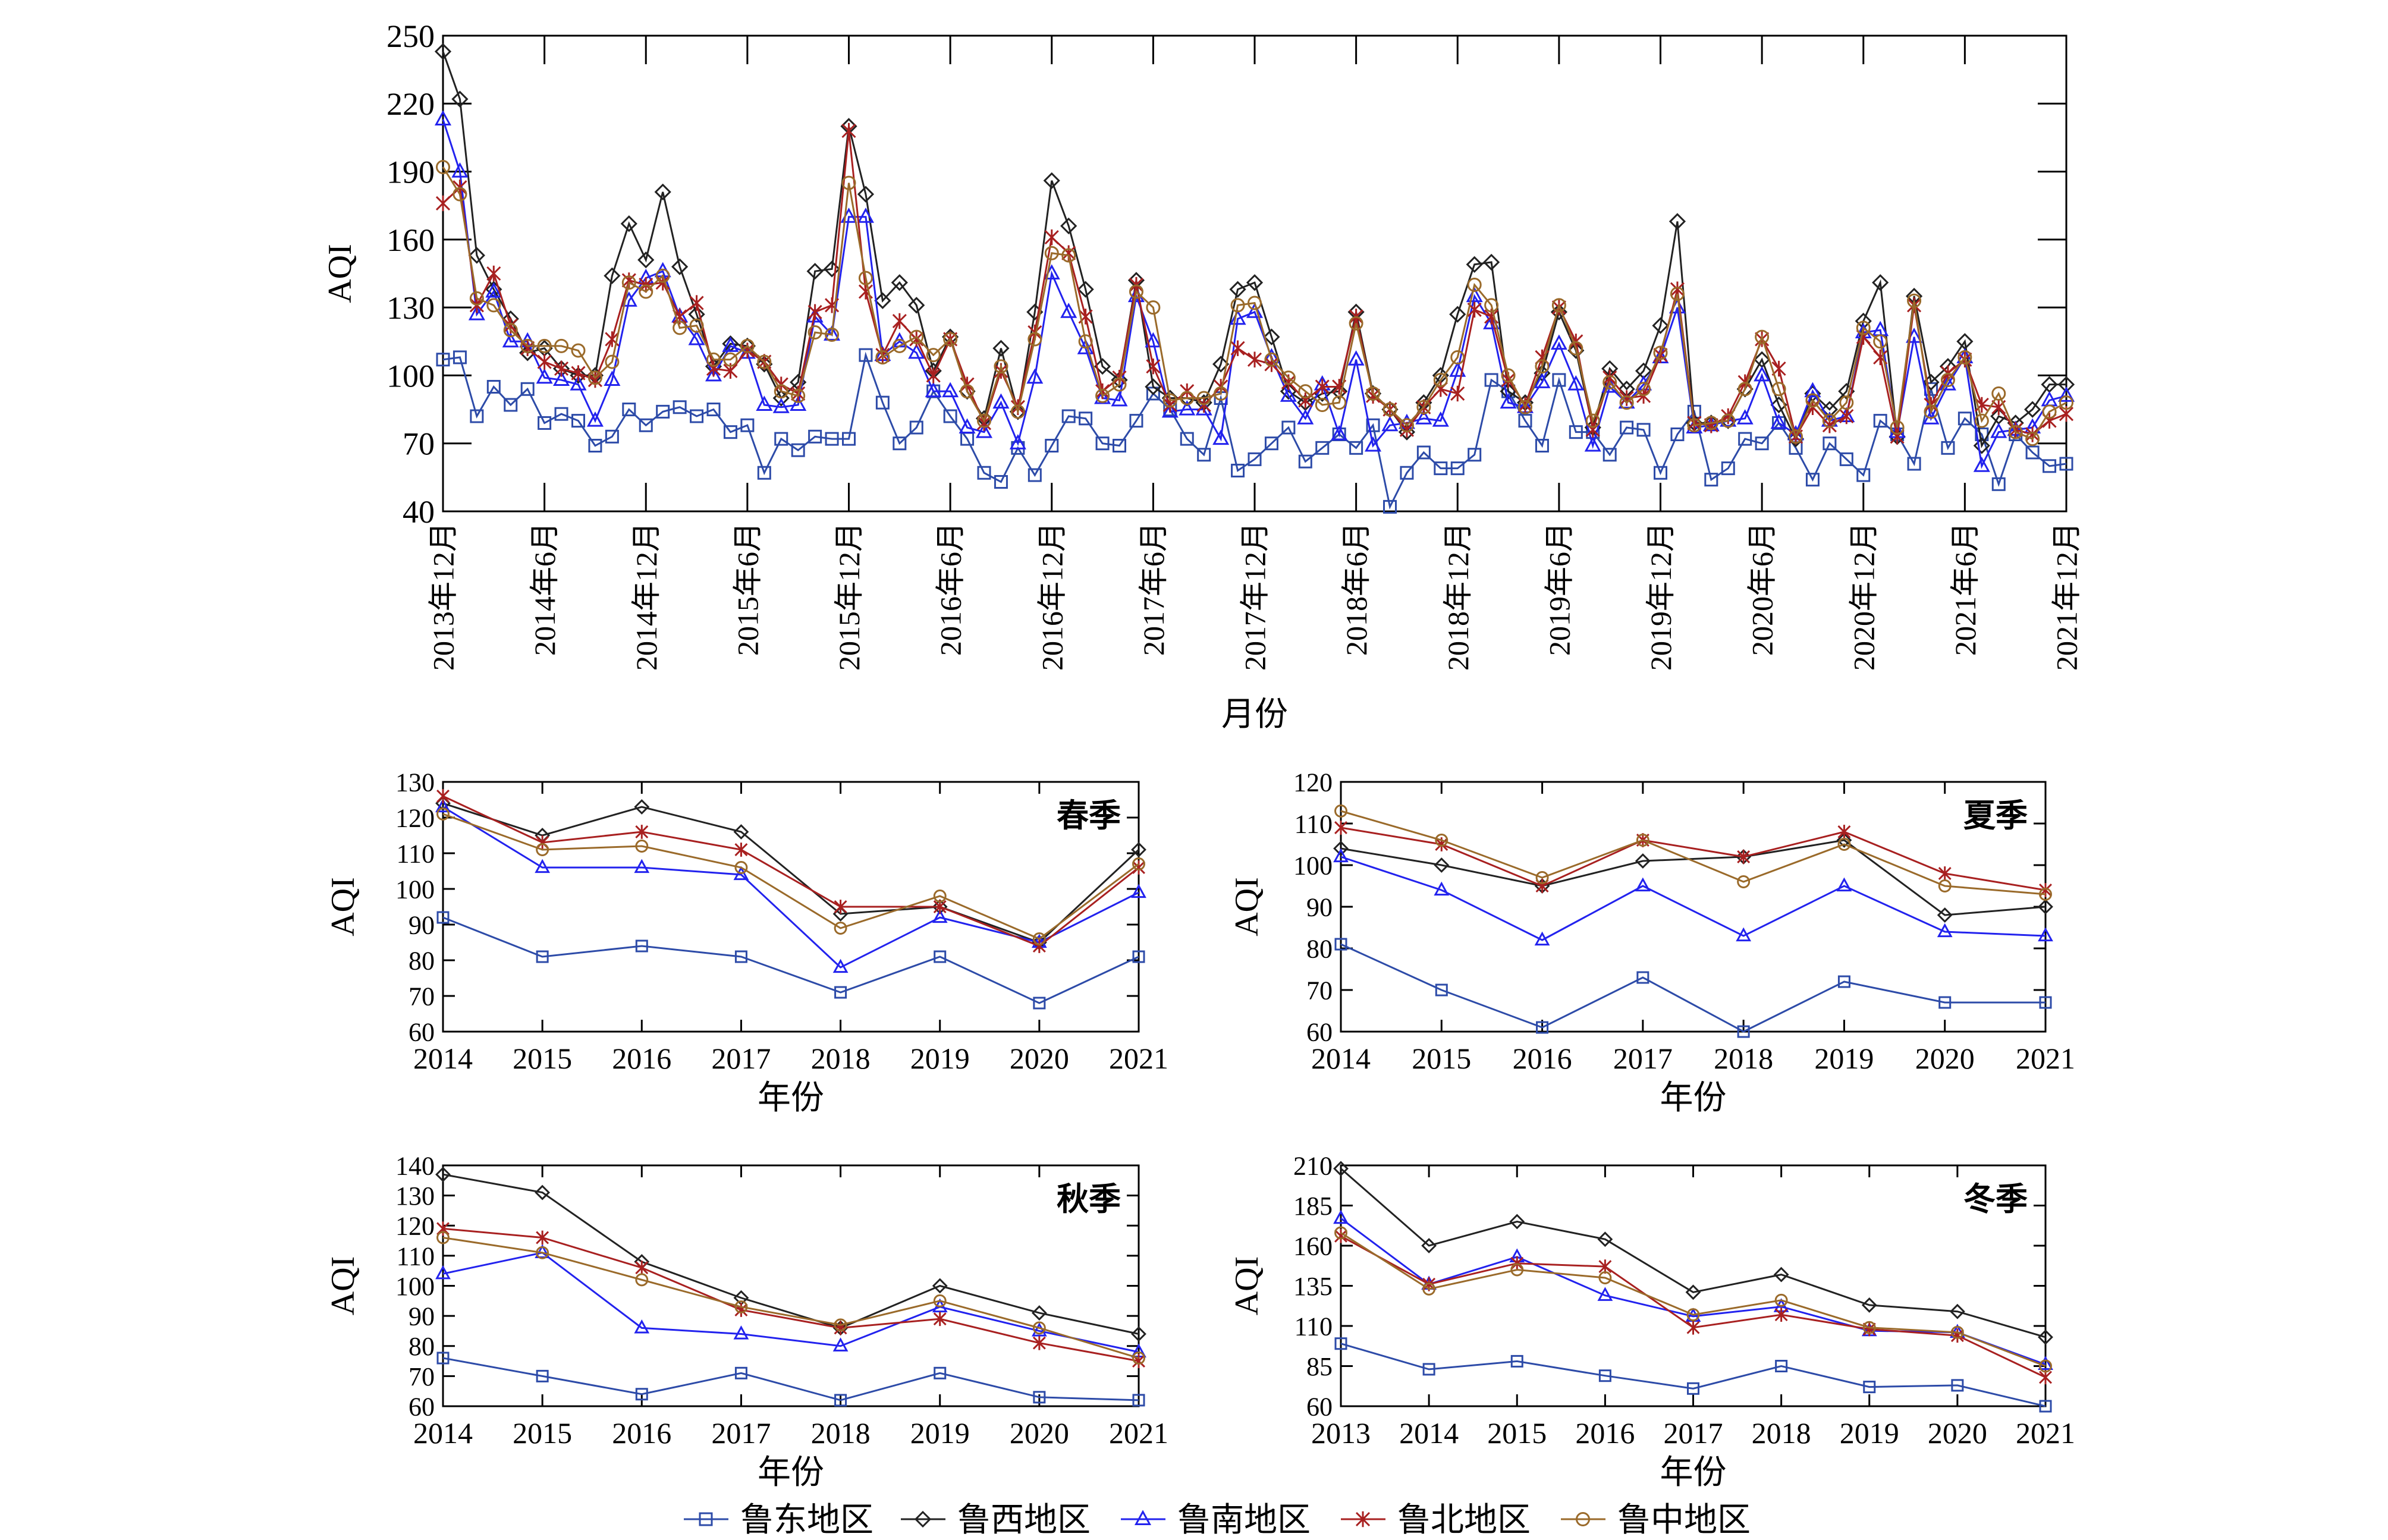  What do you see at coordinates (415, 1287) in the screenshot?
I see `y-tick-label: 100` at bounding box center [415, 1287].